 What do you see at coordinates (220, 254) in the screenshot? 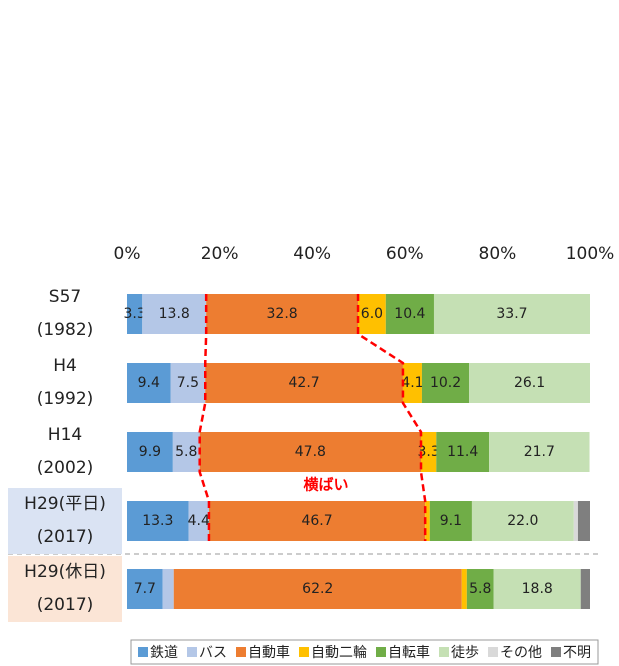
I see `x-tick-label: 20%` at bounding box center [220, 254].